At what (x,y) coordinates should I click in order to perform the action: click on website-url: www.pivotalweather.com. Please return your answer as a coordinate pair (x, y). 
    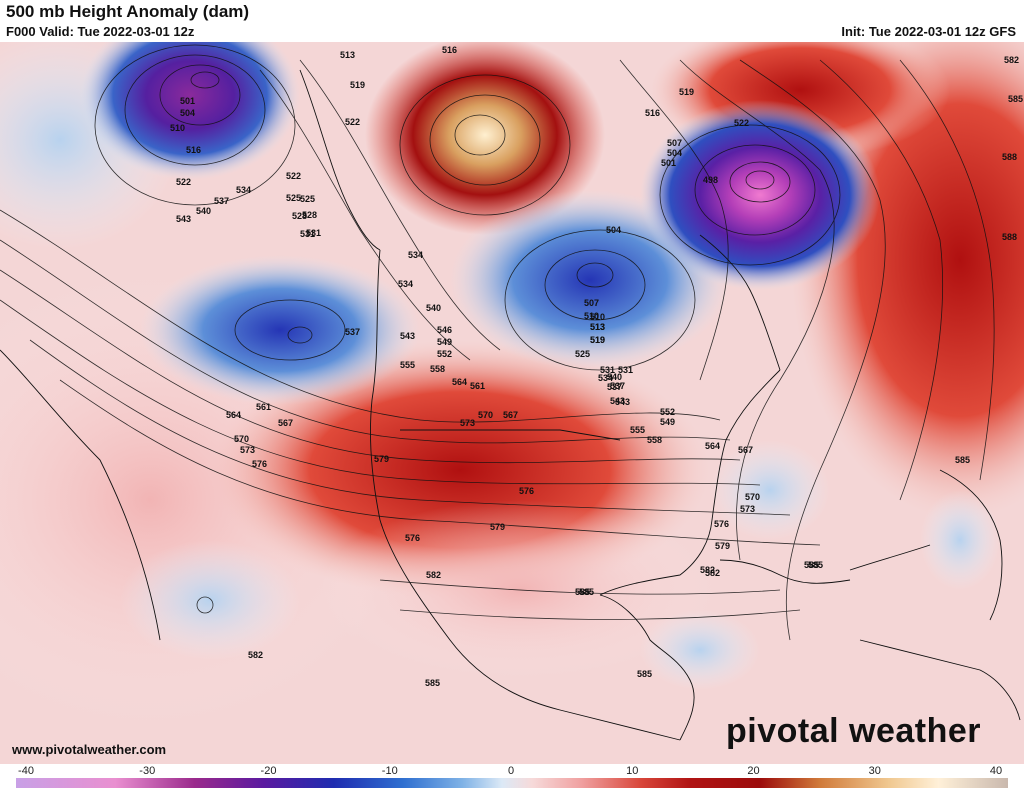
    Looking at the image, I should click on (89, 749).